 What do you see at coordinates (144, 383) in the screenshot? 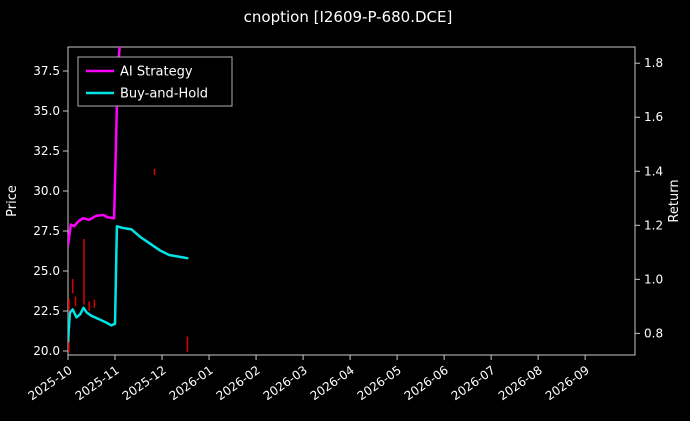
I see `x-tick-label: 2025-12` at bounding box center [144, 383].